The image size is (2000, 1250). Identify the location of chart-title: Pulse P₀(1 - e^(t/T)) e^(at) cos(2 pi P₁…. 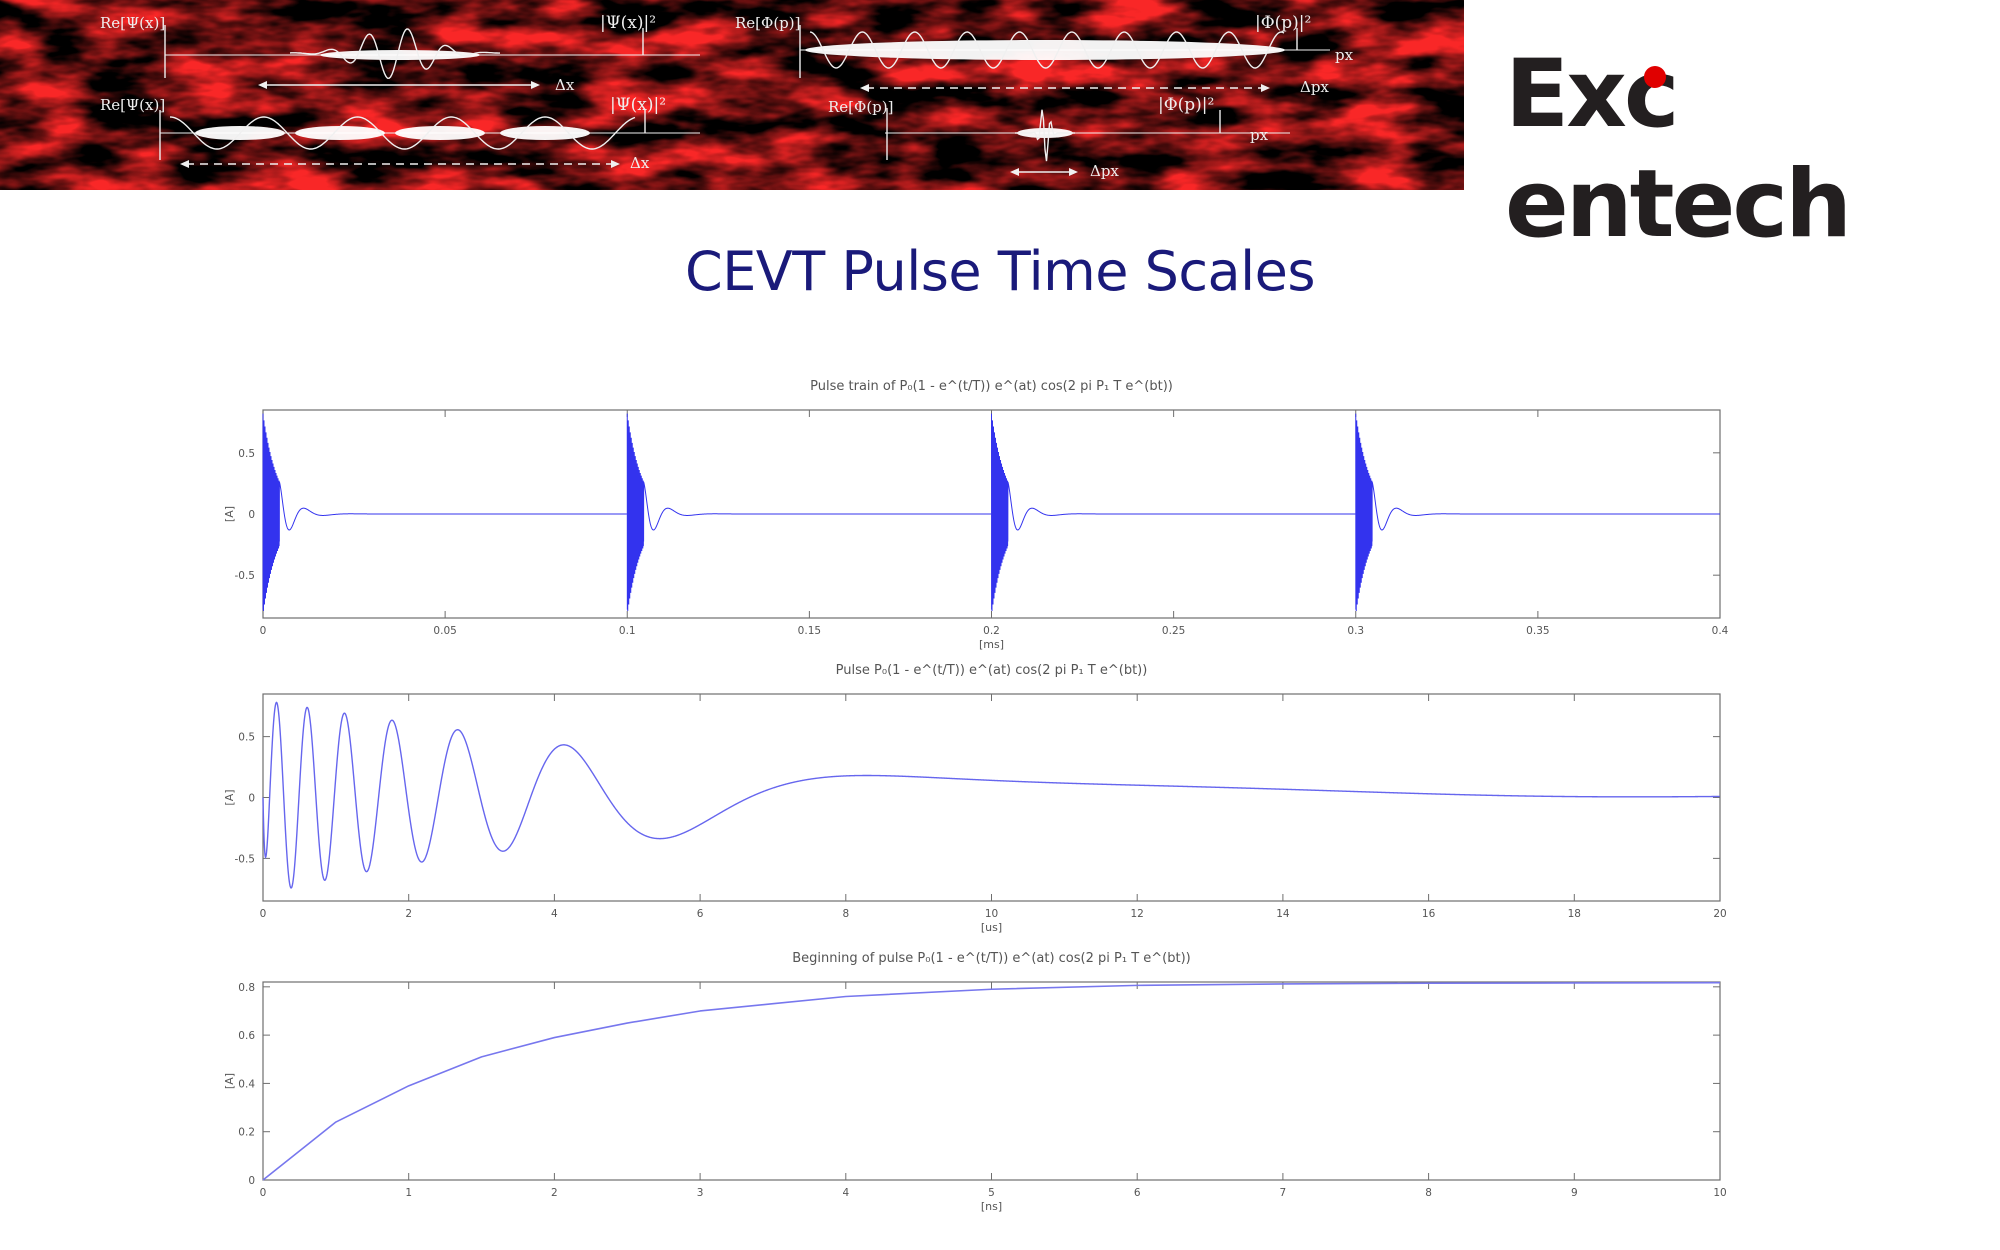
(992, 670).